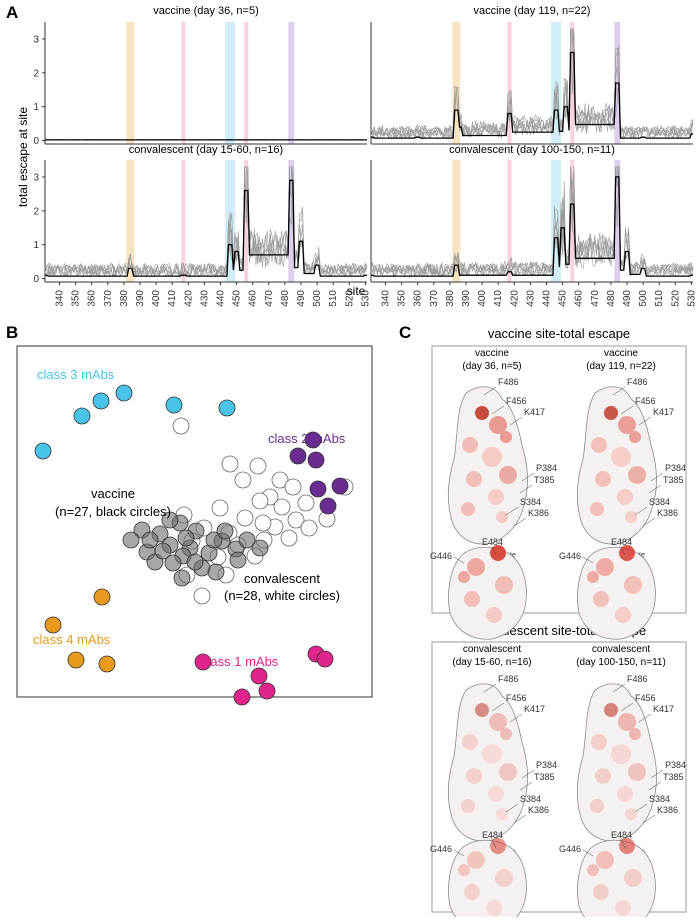 This screenshot has height=922, width=700. I want to click on x-tick-label: 390, so click(140, 298).